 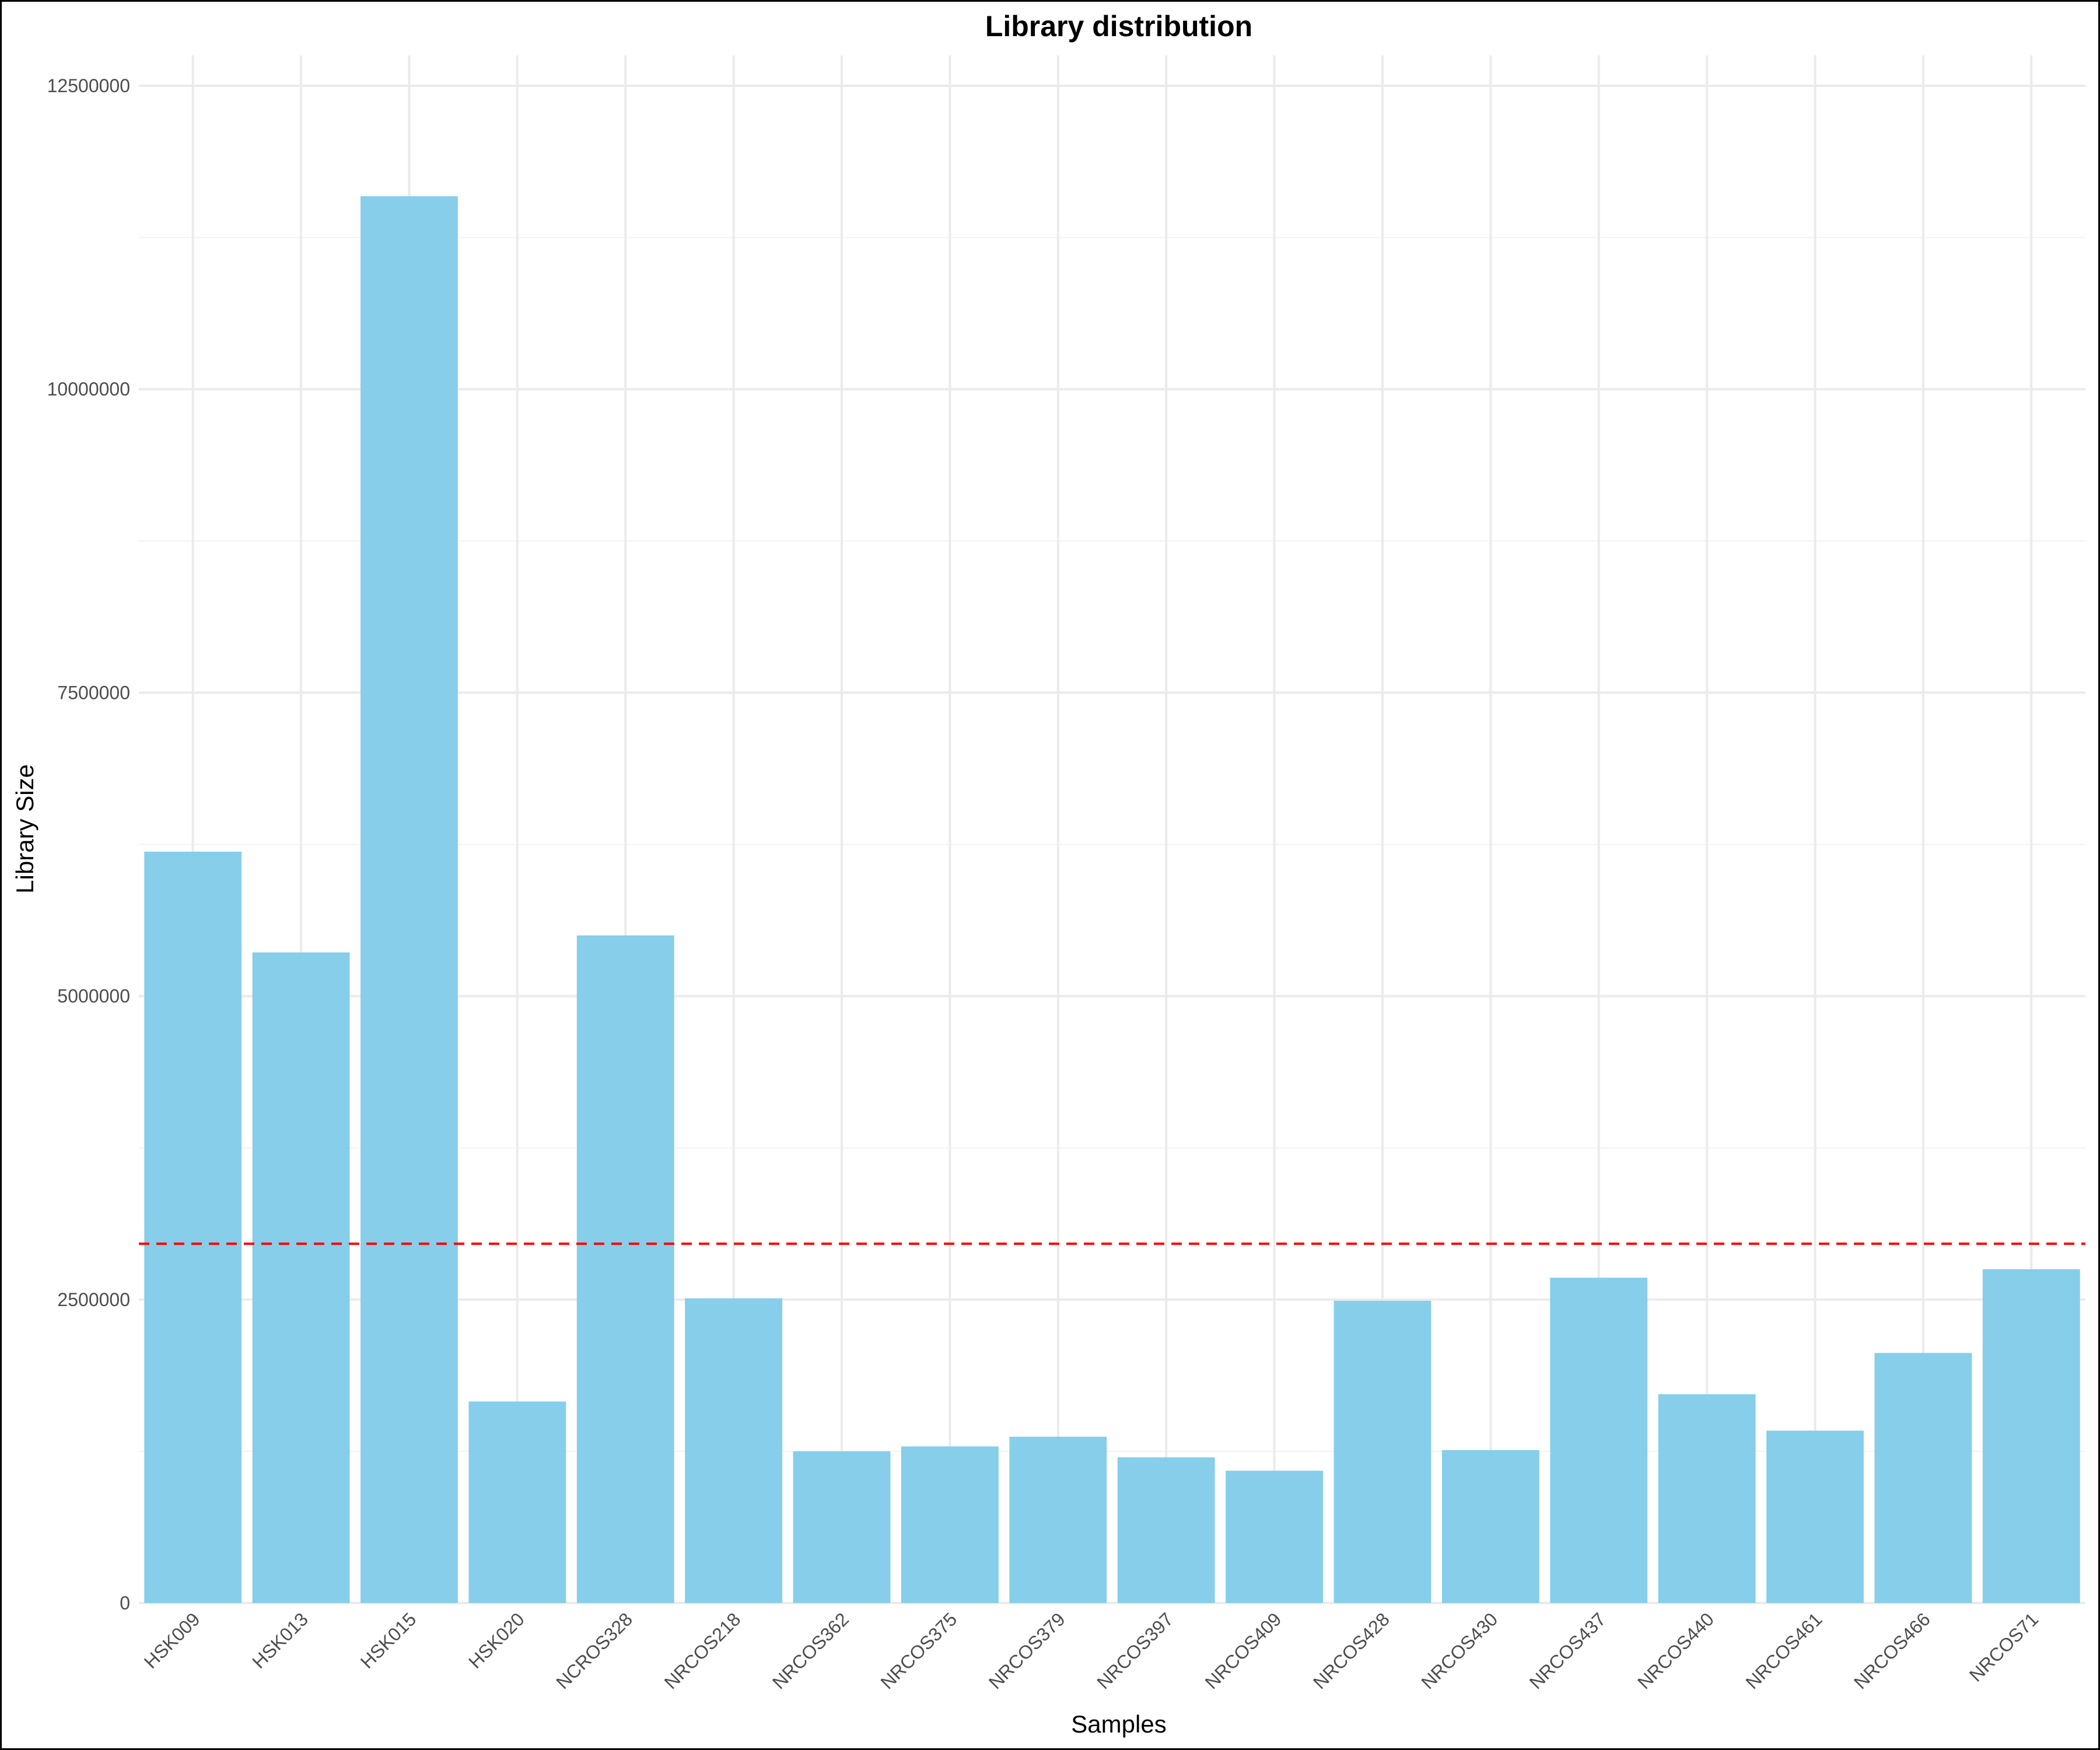 What do you see at coordinates (280, 1640) in the screenshot?
I see `x-tick-label: HSK013` at bounding box center [280, 1640].